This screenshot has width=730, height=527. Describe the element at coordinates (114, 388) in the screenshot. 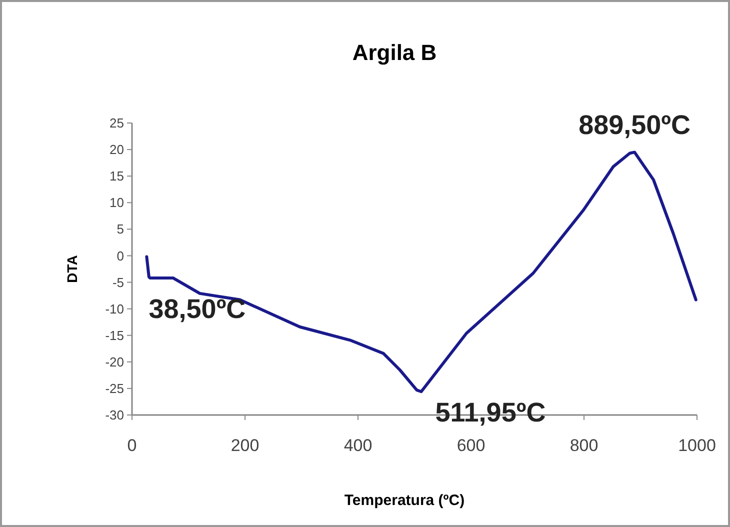

I see `y-tick-label: -25` at that location.